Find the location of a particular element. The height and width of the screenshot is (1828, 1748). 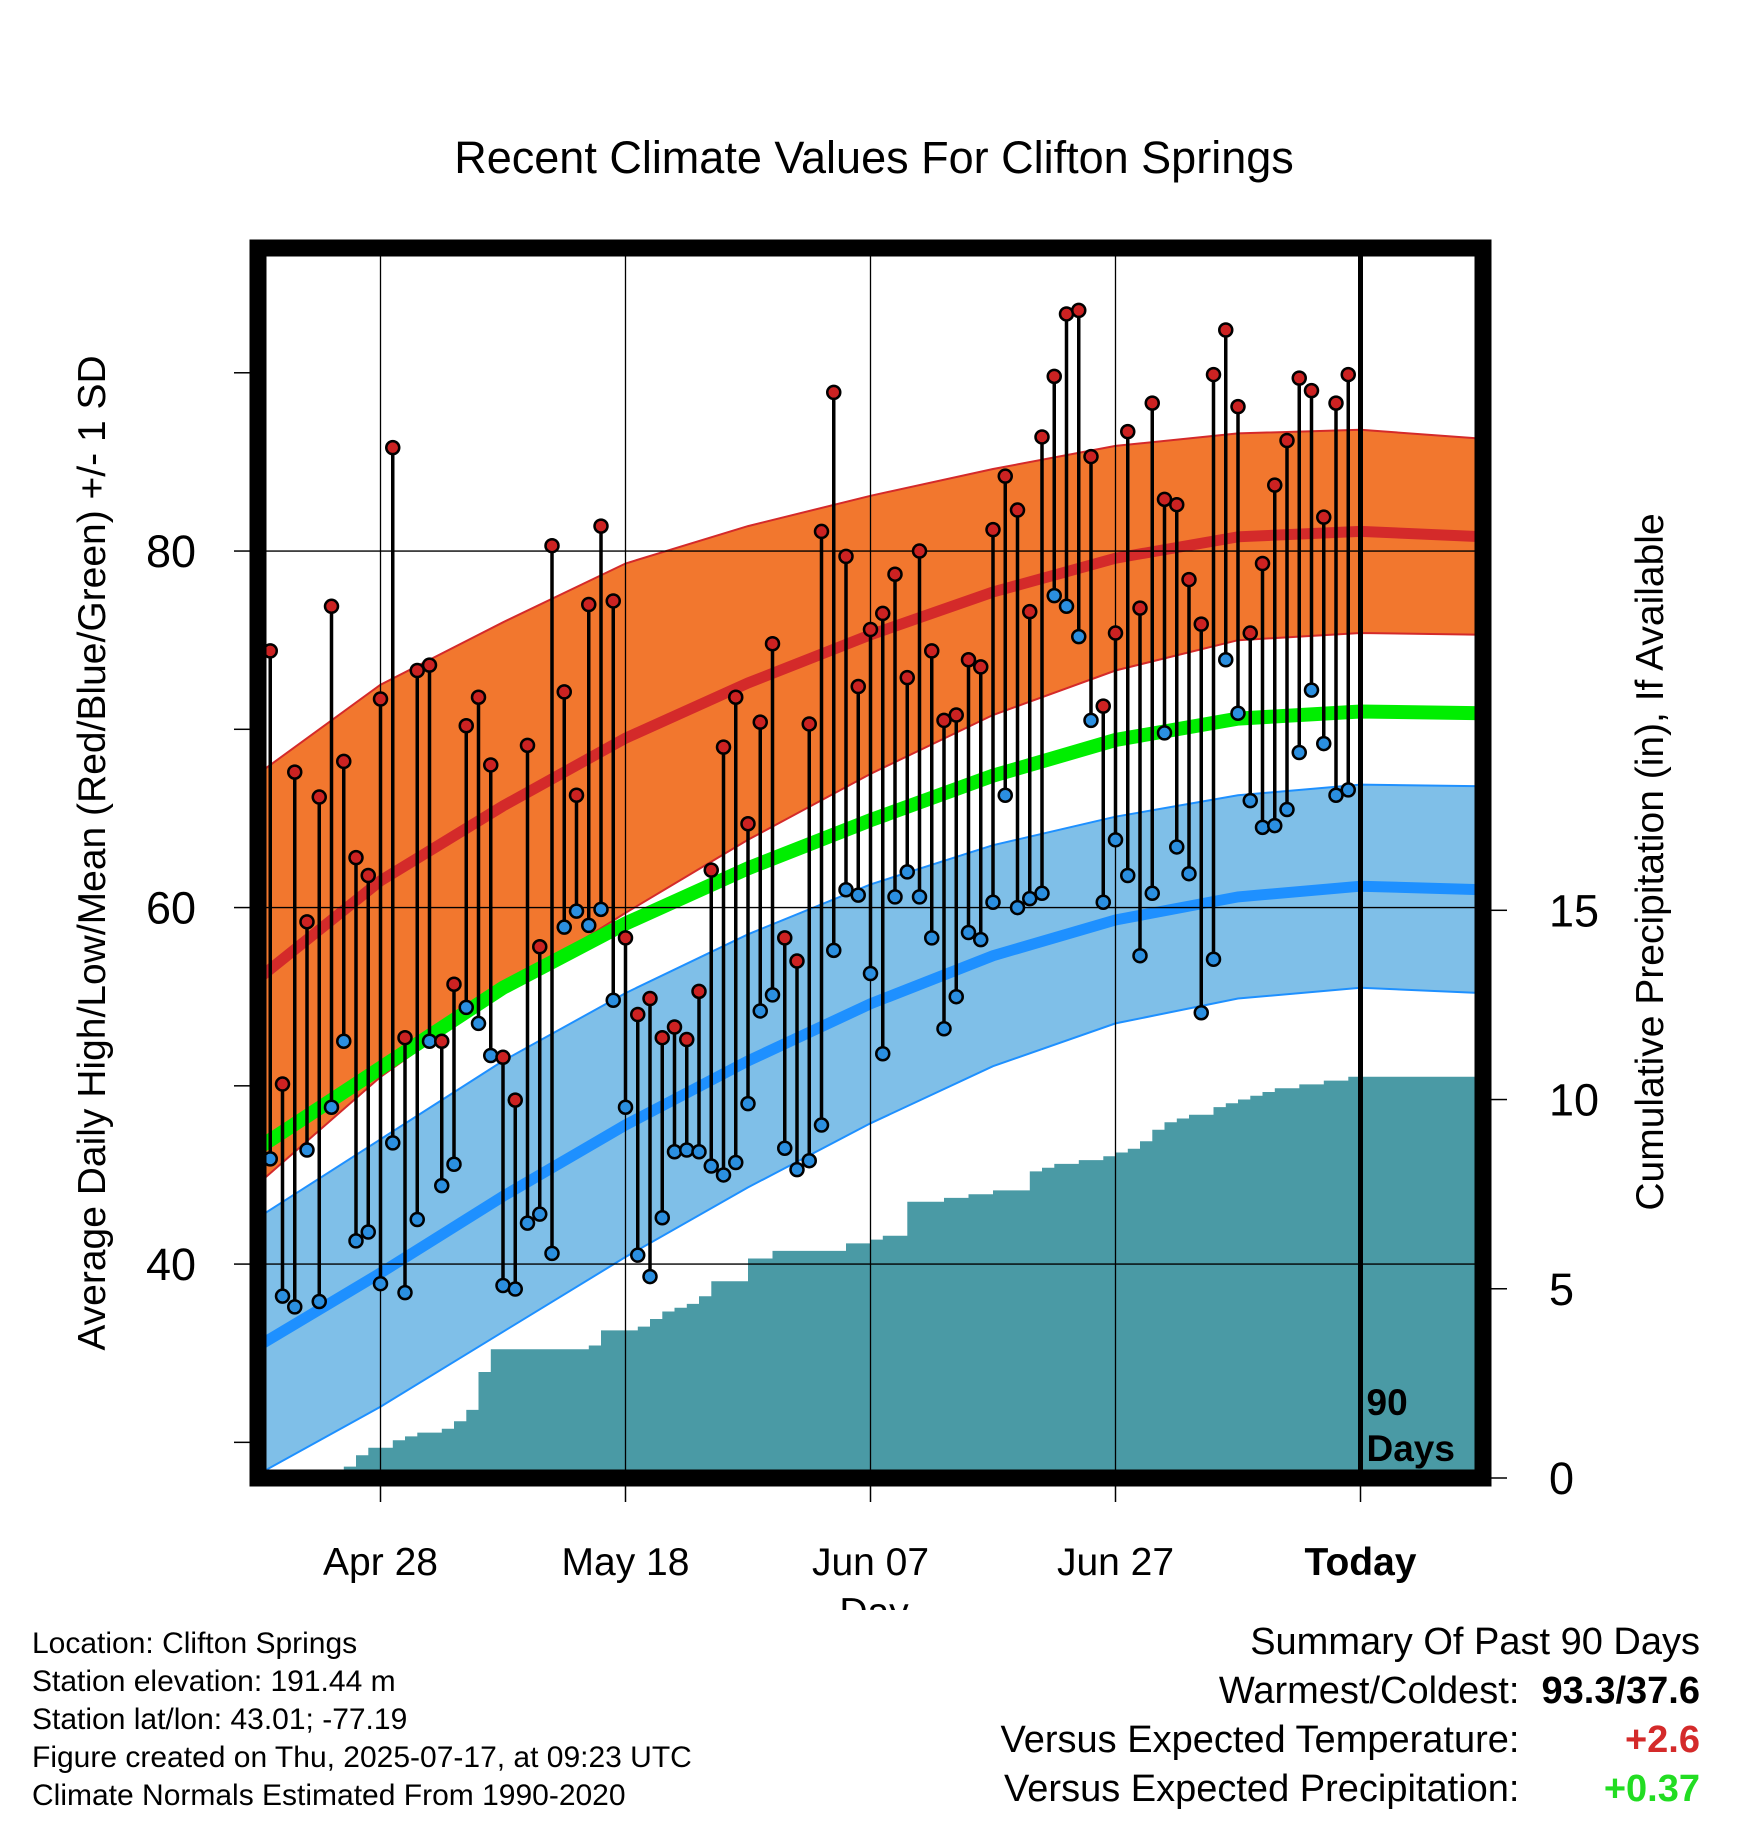

precip-row: Versus Expected Precipitation: +0.37 is located at coordinates (1350, 1789).